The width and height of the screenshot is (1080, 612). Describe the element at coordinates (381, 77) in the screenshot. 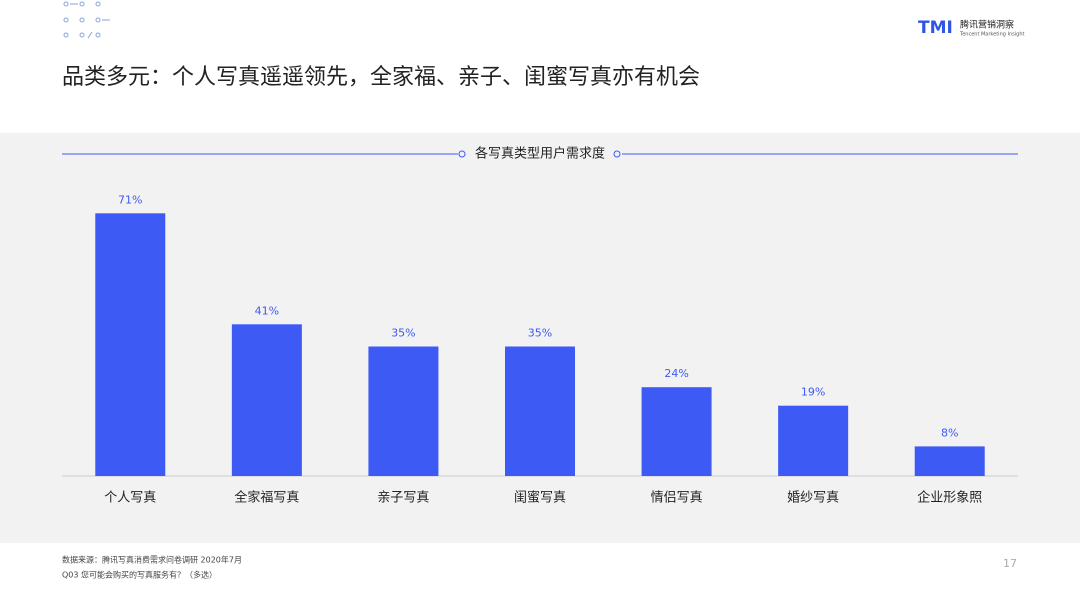

I see `slide-title: 品类多元：个人写真遥遥领先，全家福、亲子、闺蜜写真亦有机会` at that location.